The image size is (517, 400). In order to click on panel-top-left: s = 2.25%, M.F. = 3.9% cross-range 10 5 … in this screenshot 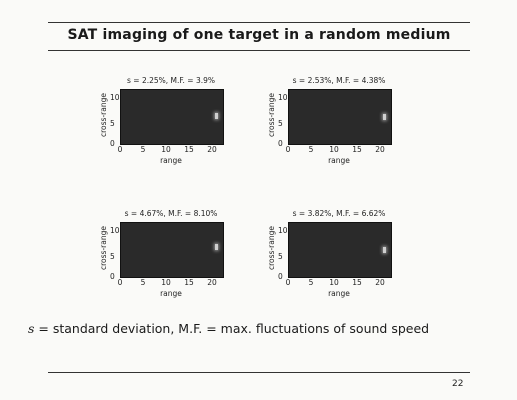, I will do `click(171, 126)`.